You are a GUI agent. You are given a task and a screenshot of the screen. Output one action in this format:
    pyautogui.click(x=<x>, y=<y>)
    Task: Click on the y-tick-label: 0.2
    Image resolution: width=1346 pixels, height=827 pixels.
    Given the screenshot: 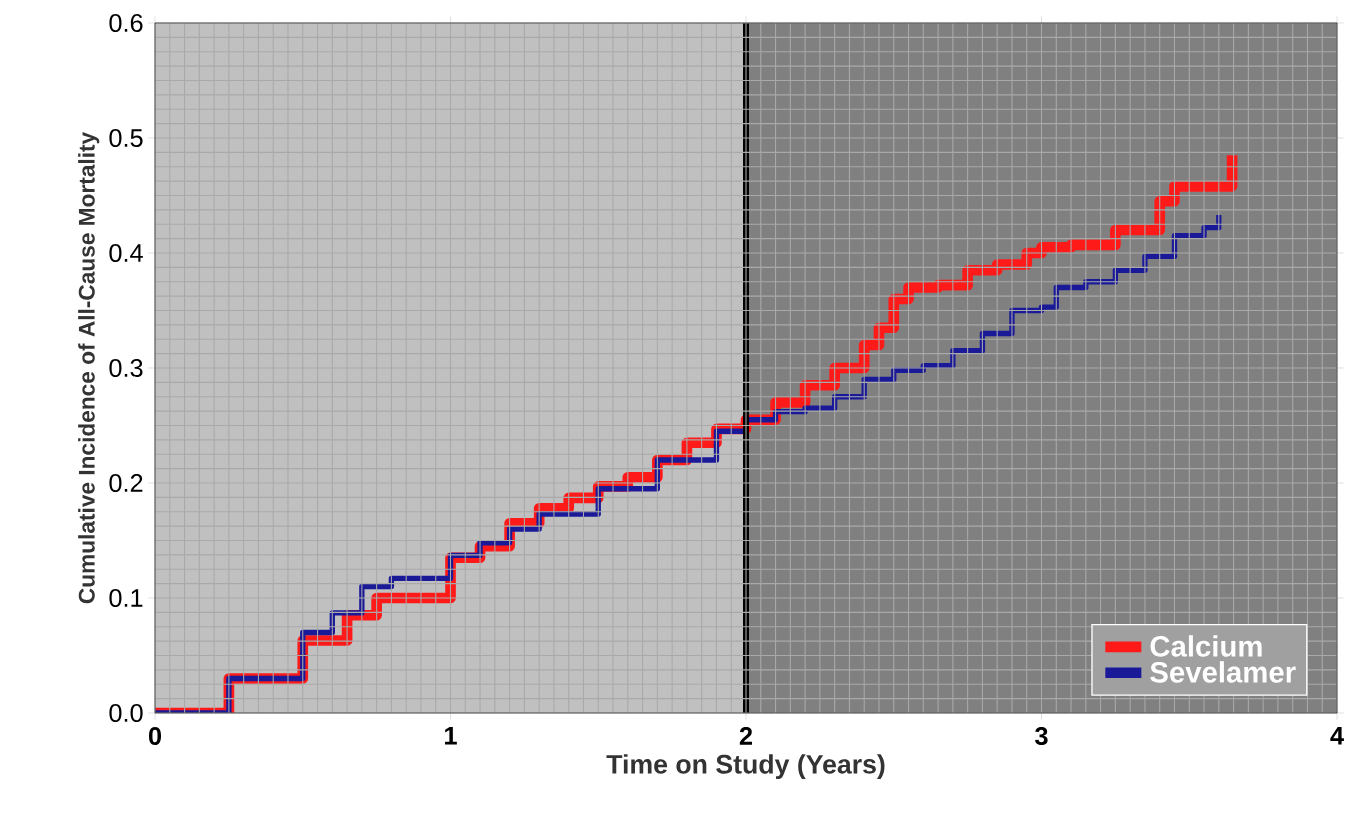 What is the action you would take?
    pyautogui.click(x=126, y=483)
    